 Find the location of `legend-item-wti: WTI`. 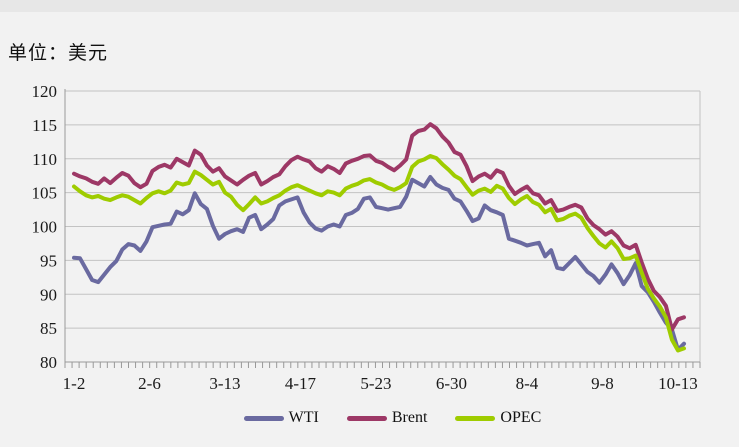

legend-item-wti: WTI is located at coordinates (281, 418).